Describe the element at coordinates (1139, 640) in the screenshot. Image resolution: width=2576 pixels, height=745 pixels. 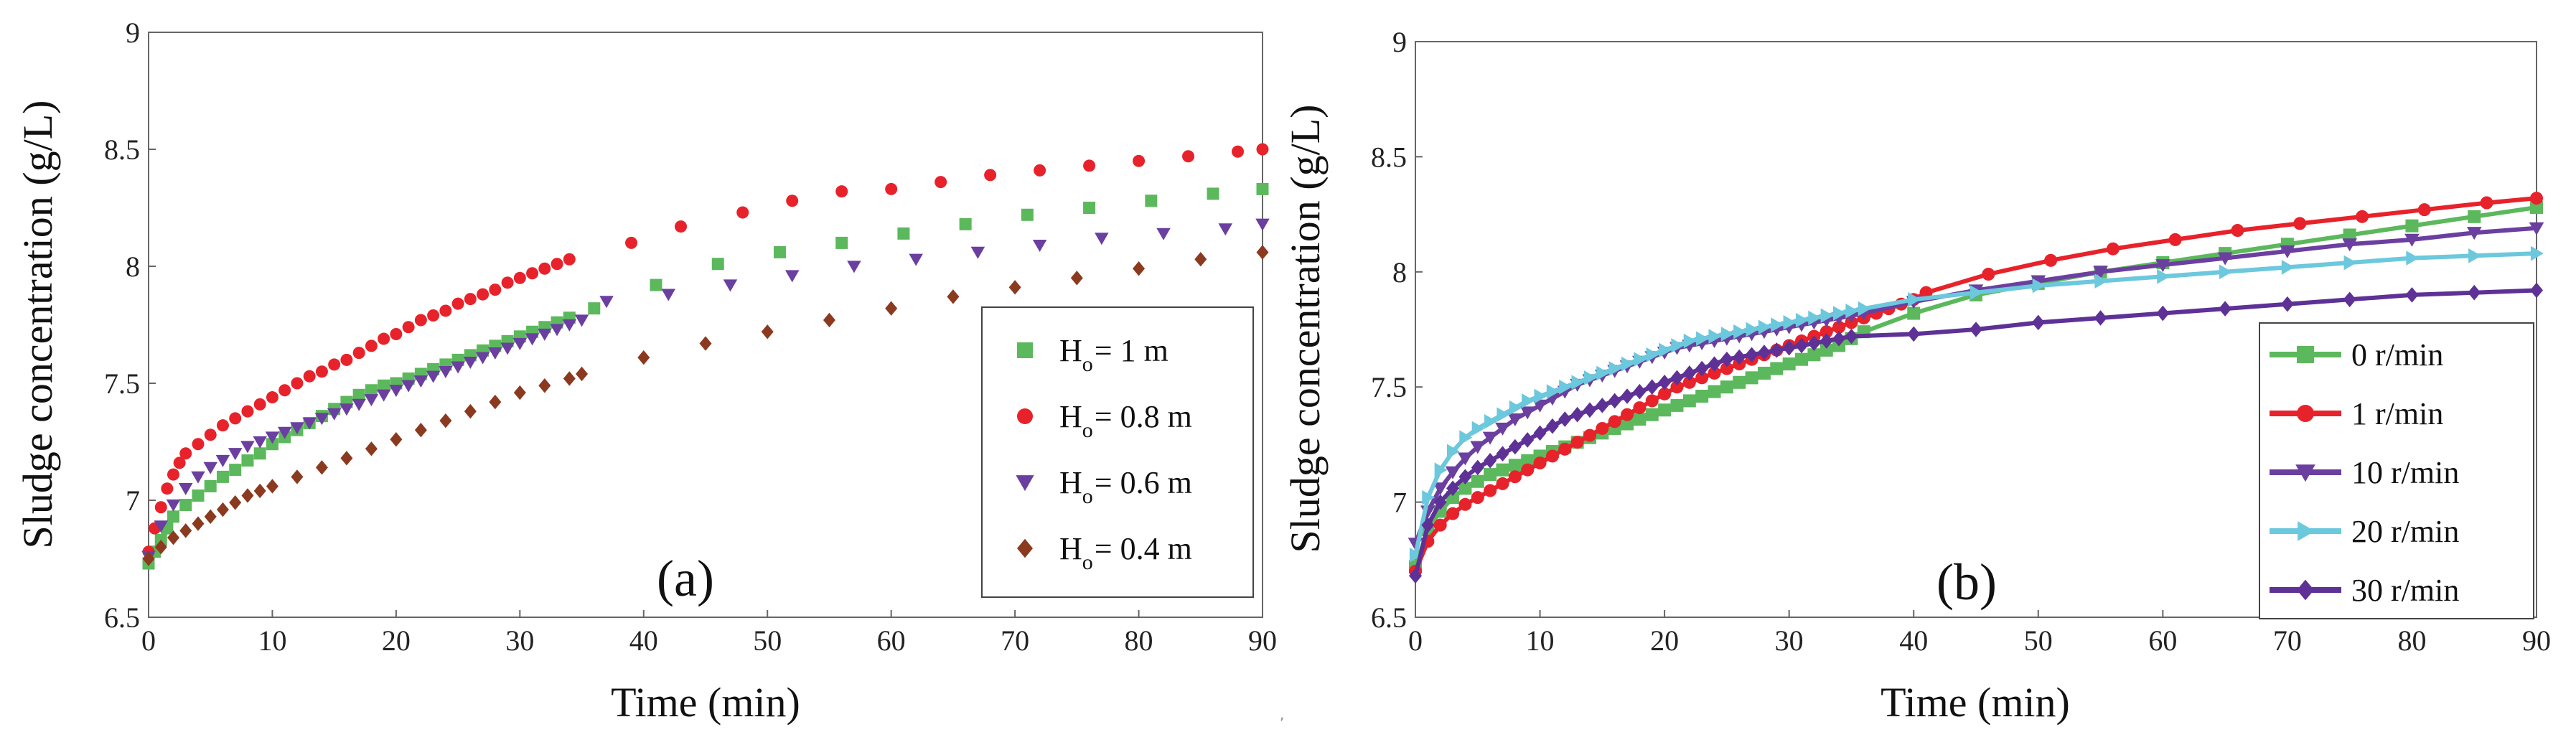
I see `x-tick-label: 80` at that location.